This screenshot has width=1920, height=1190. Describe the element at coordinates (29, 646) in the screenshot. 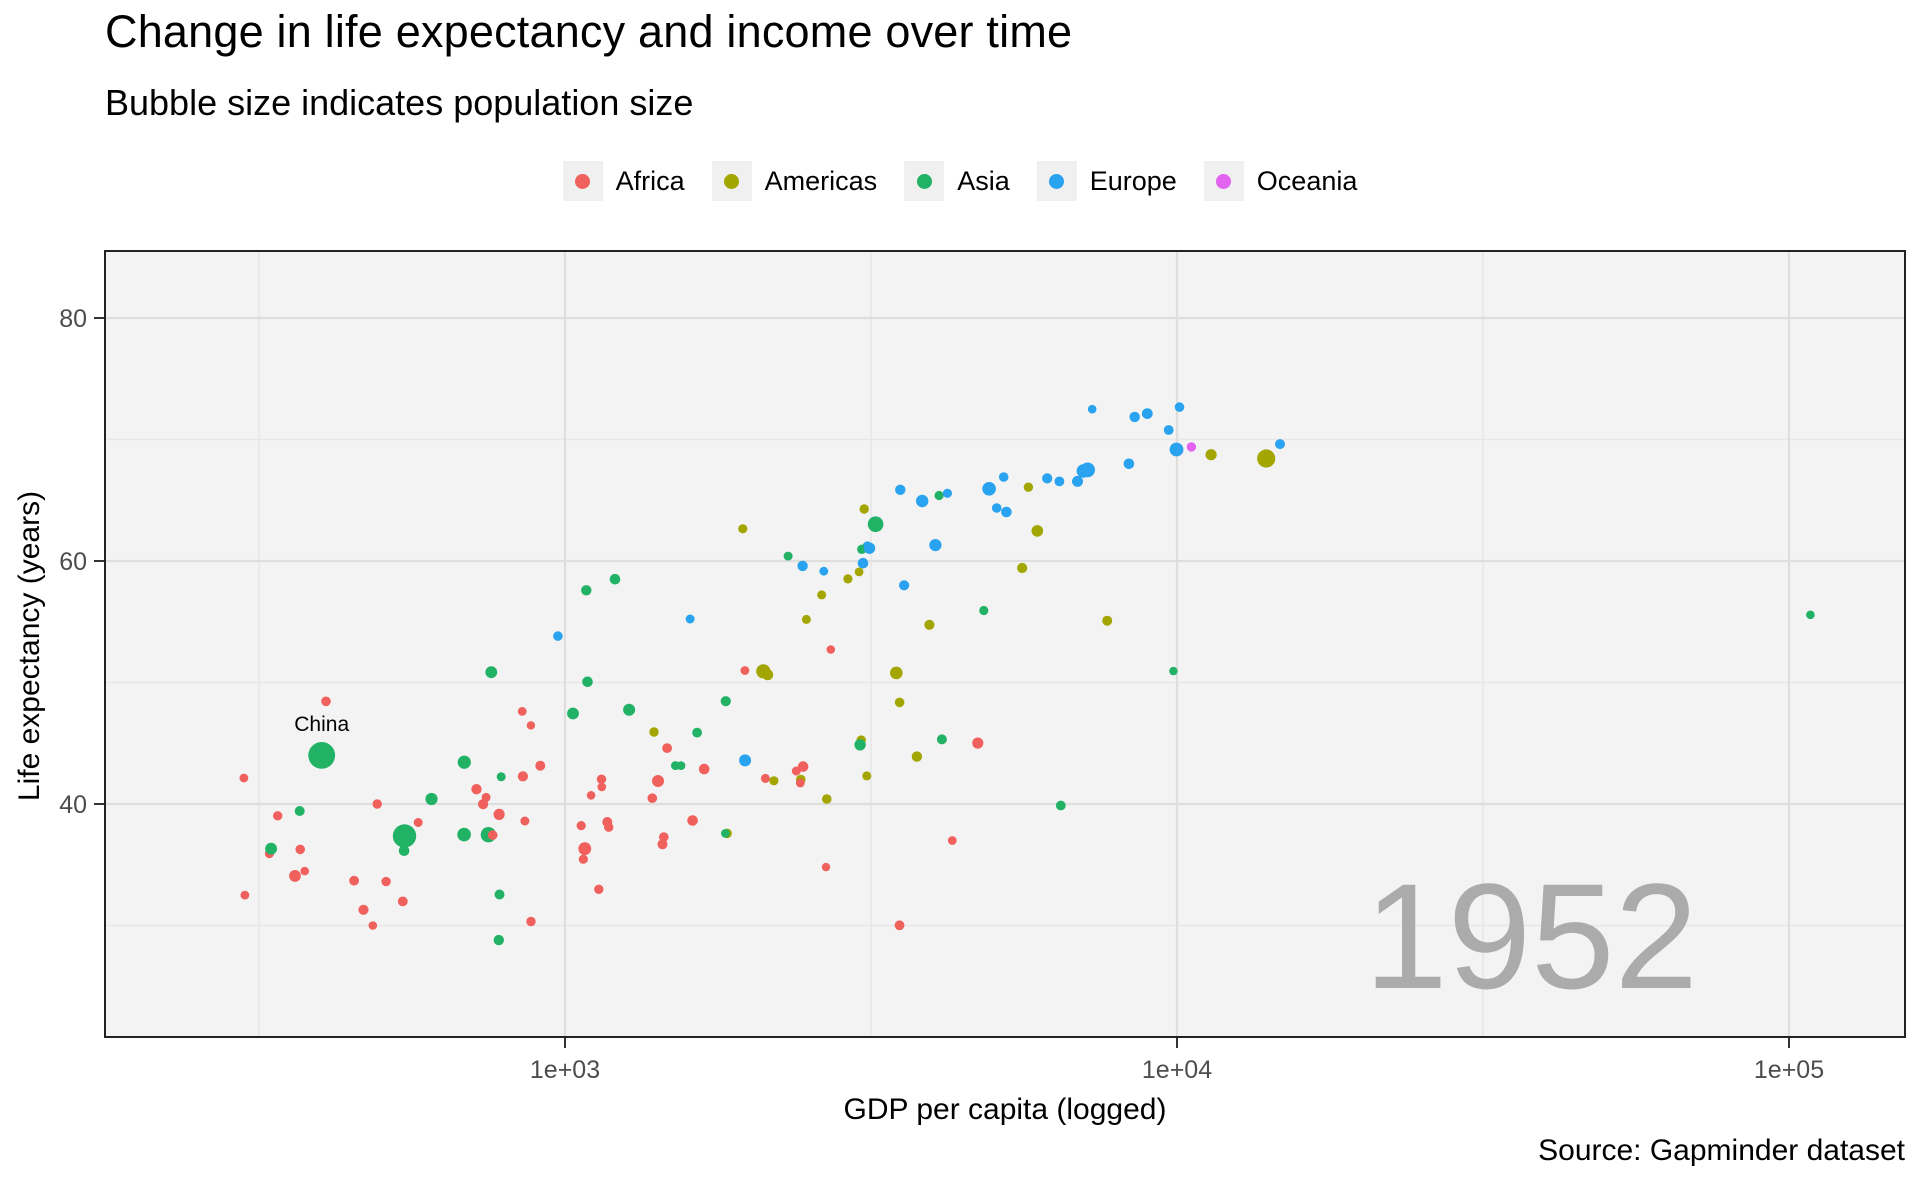

I see `y-axis-title: Life expectancy (years)` at that location.